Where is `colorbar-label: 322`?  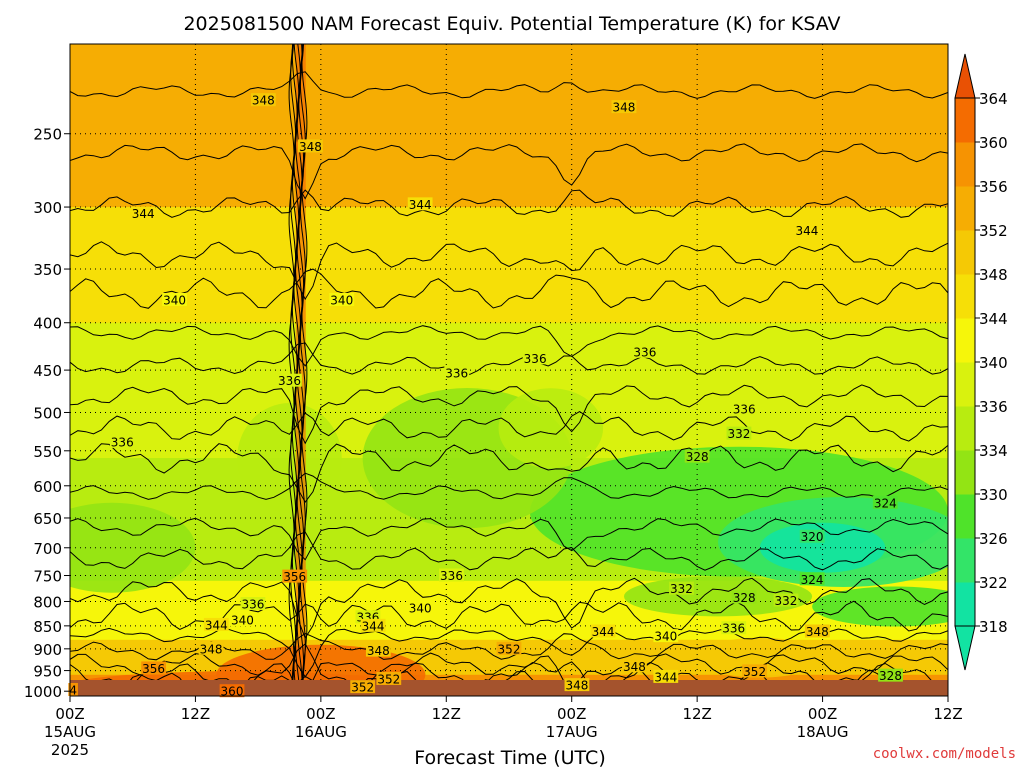
colorbar-label: 322 is located at coordinates (993, 583).